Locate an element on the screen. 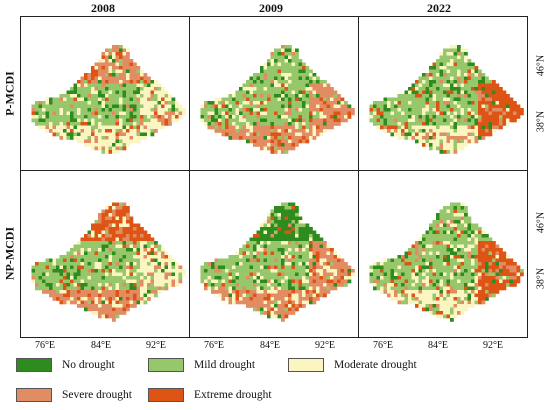 The height and width of the screenshot is (410, 550). legend-item-extreme-drought: Extreme drought is located at coordinates (210, 395).